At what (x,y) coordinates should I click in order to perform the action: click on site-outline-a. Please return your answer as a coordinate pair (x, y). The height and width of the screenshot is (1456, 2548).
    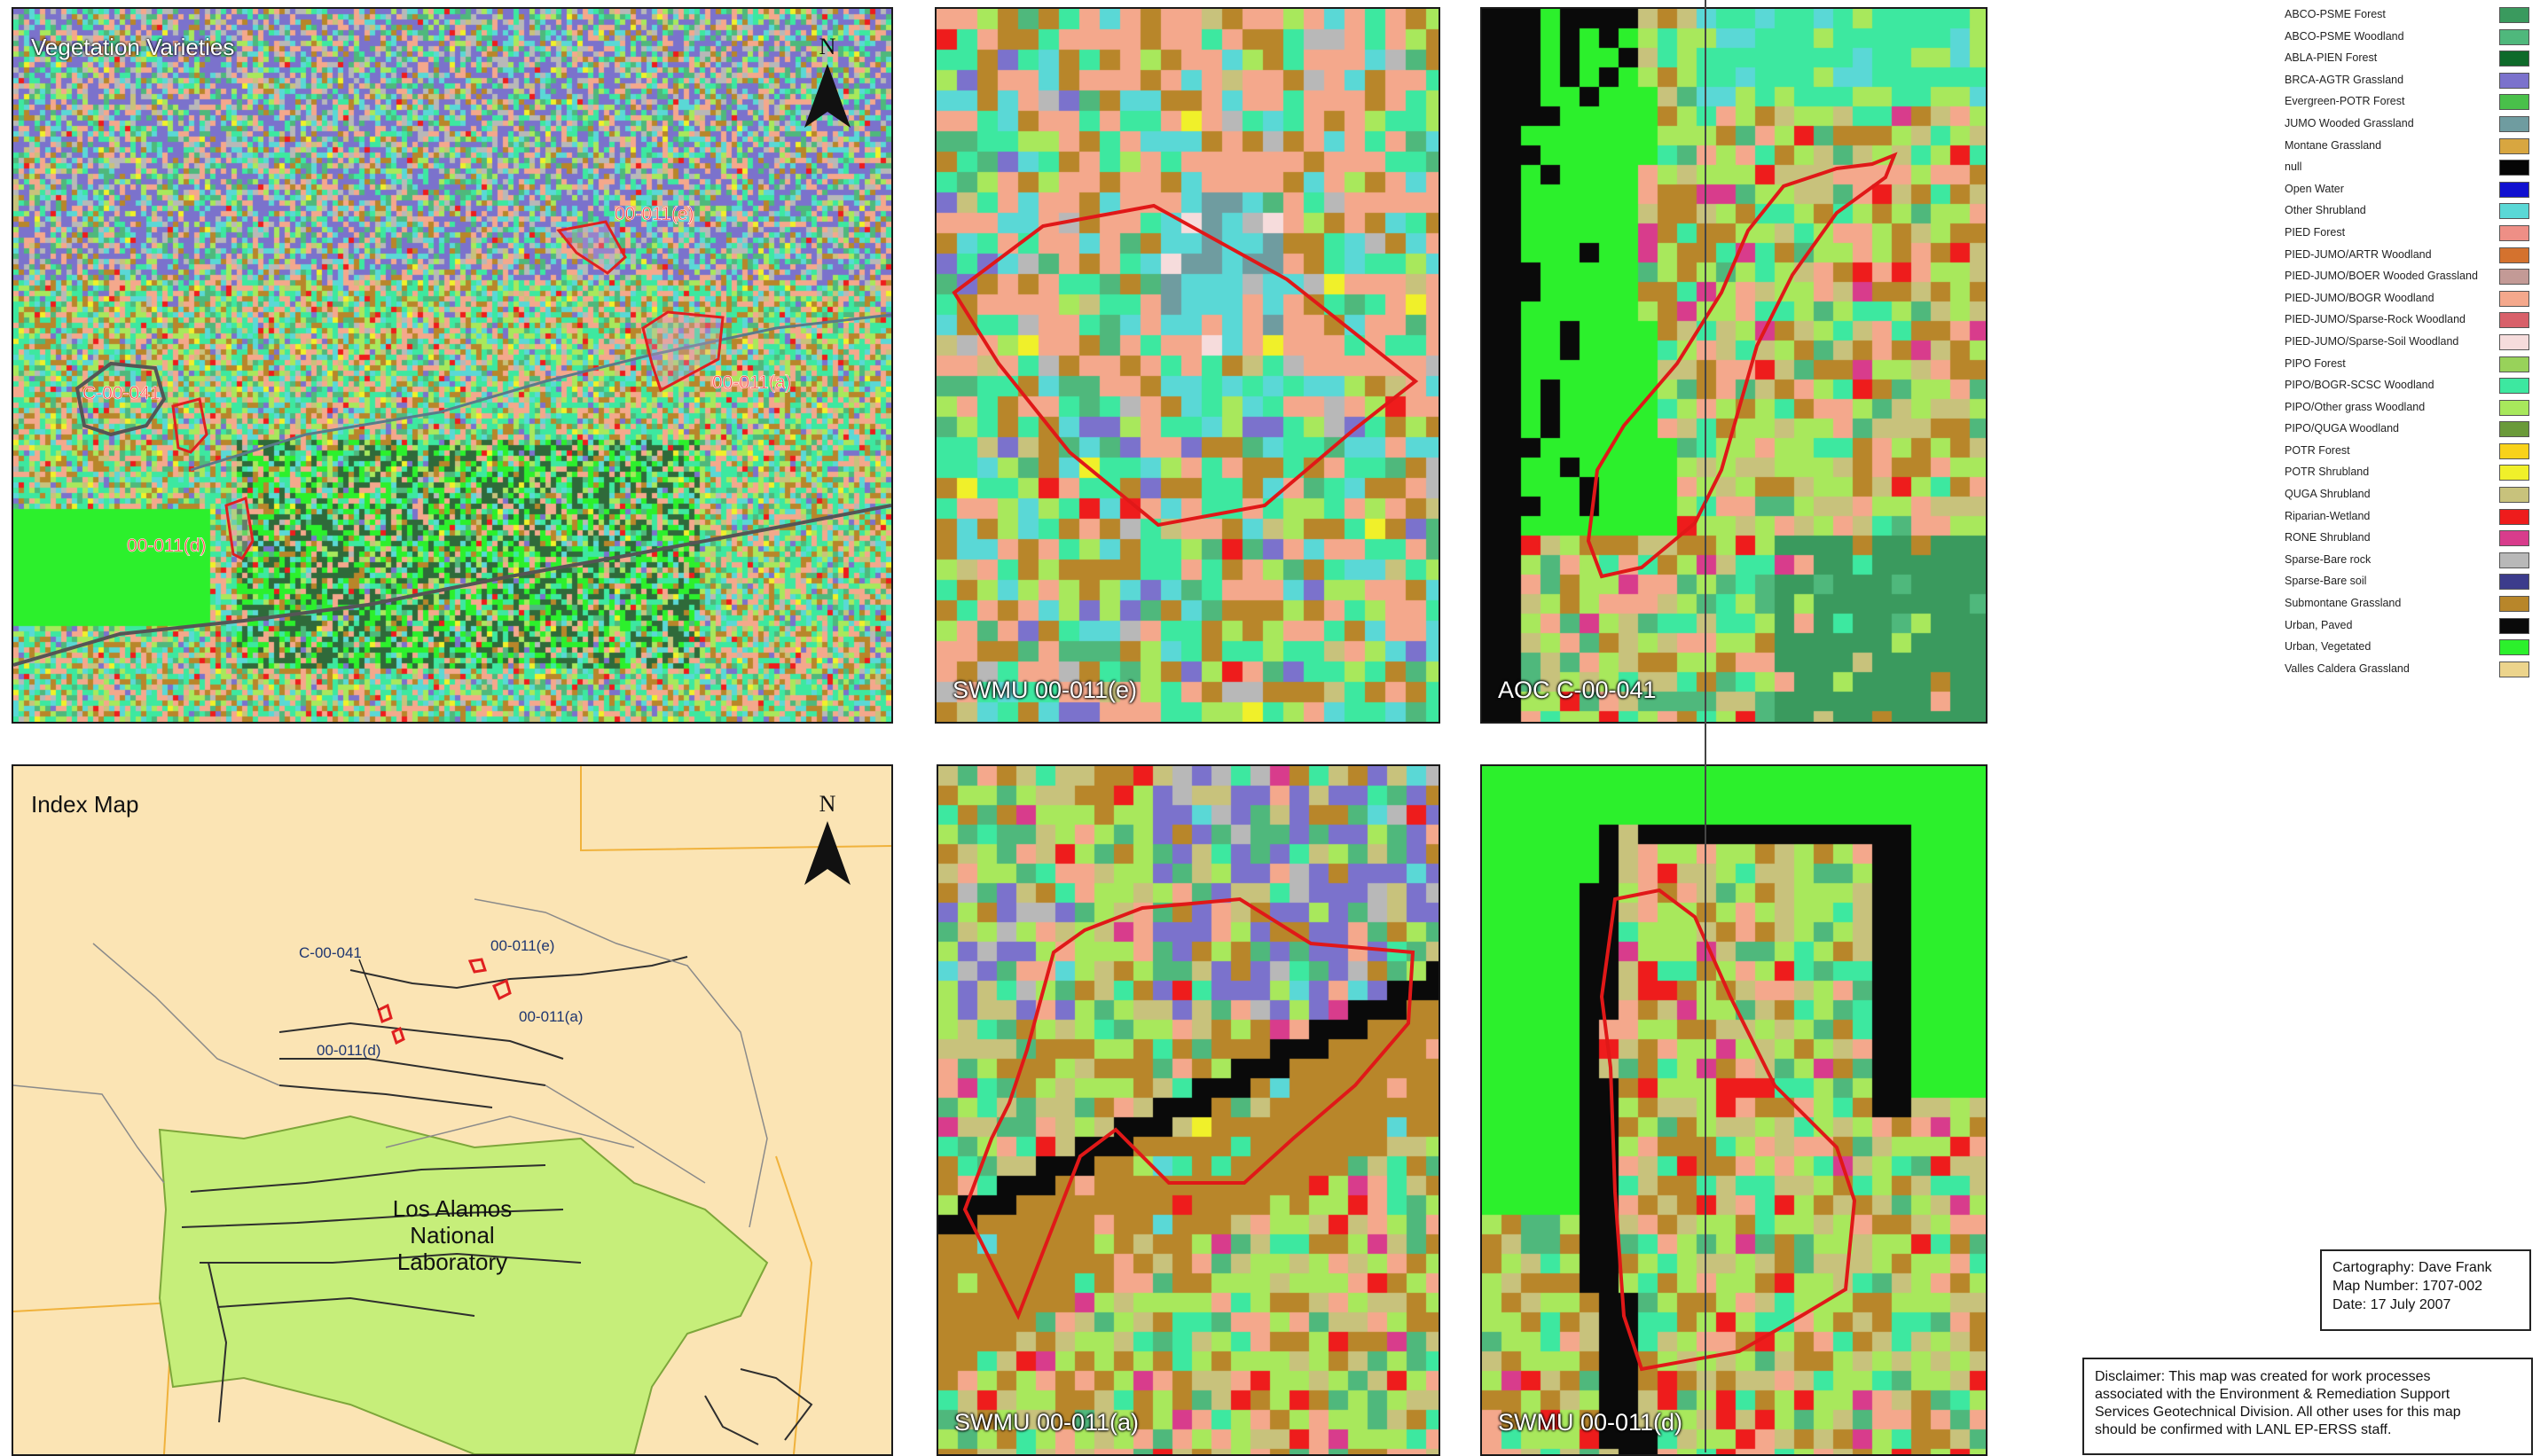
    Looking at the image, I should click on (502, 989).